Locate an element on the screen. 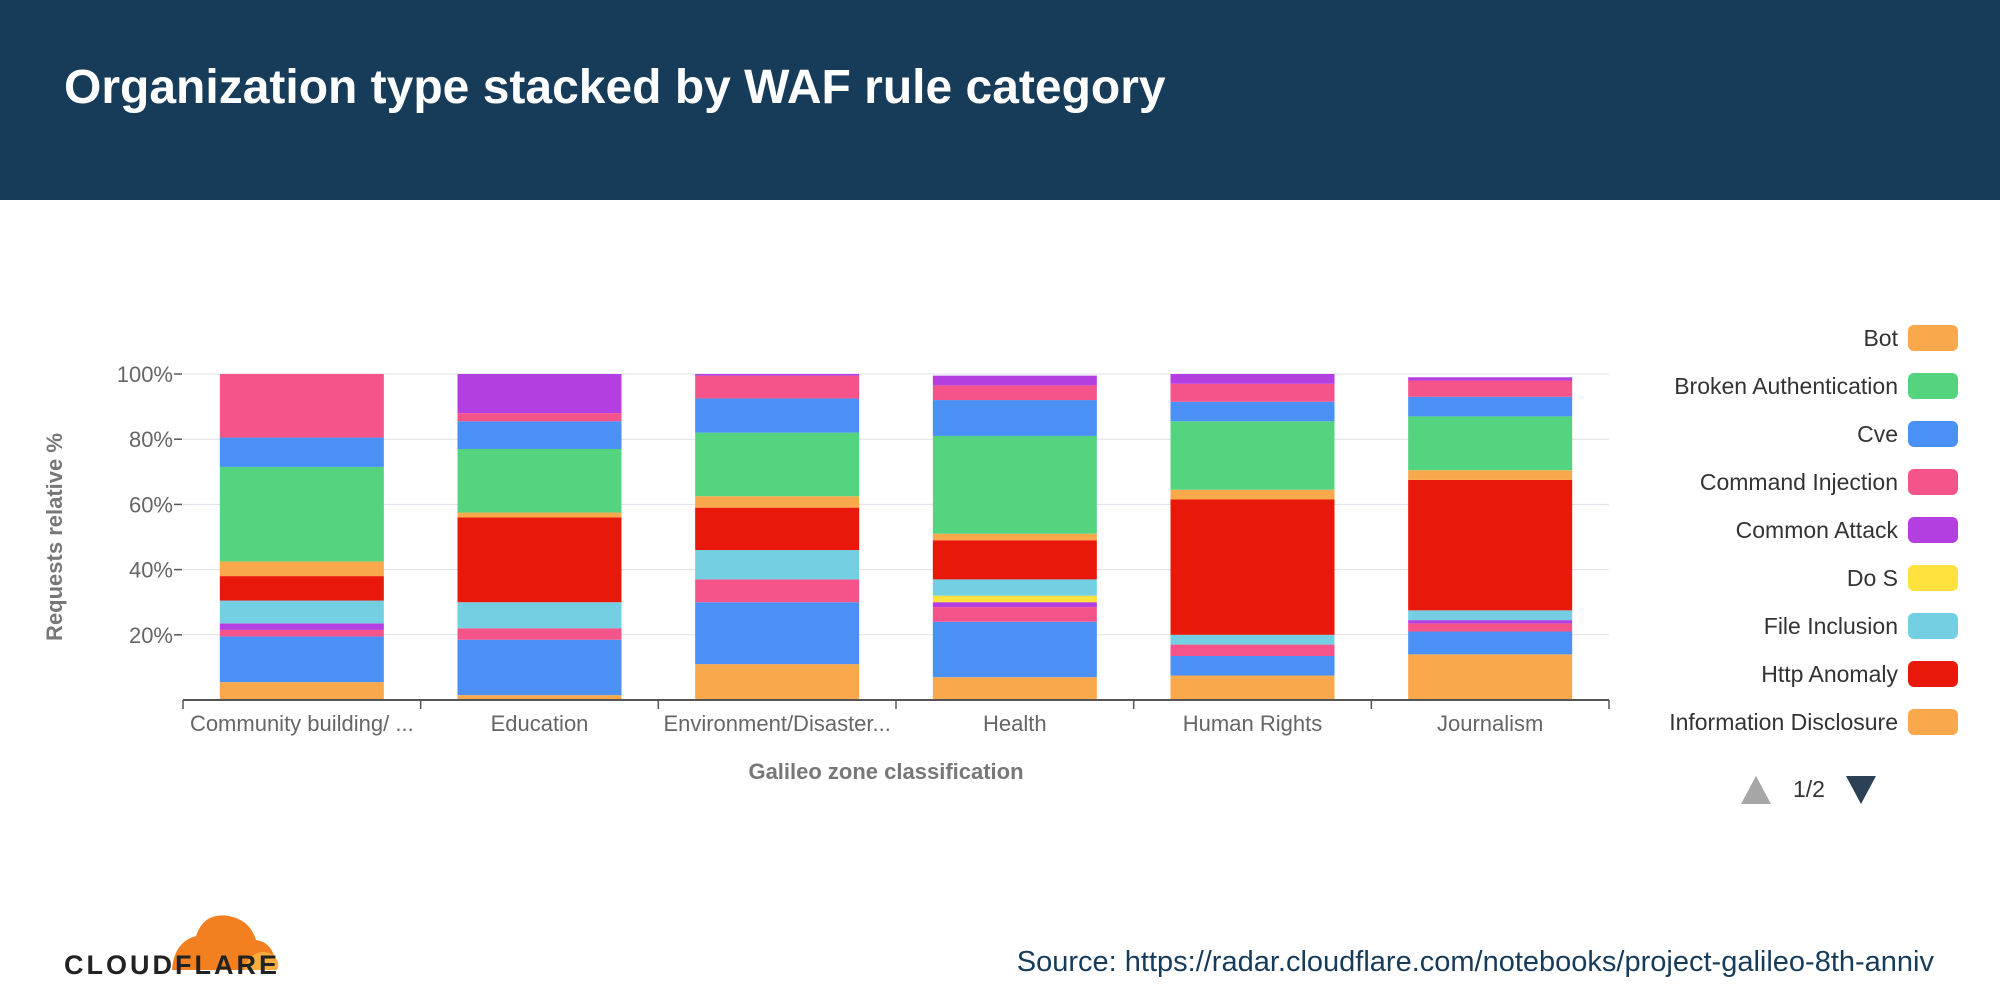  x-axis-title: Galileo zone classification is located at coordinates (885, 771).